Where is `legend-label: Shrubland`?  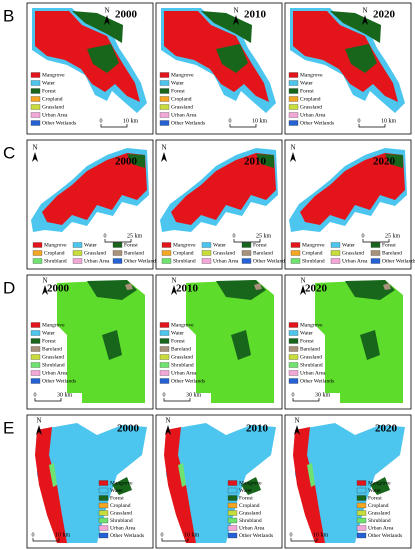 legend-label: Shrubland is located at coordinates (182, 365).